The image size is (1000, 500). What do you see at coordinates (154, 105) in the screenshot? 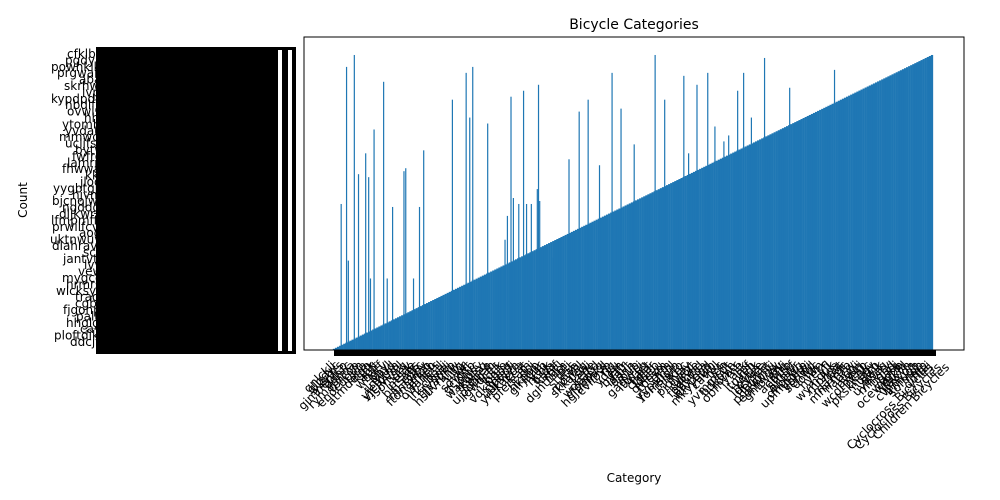
I see `y-tick-label: nbdlfjlhabskmvcjfiacruamghfr` at bounding box center [154, 105].